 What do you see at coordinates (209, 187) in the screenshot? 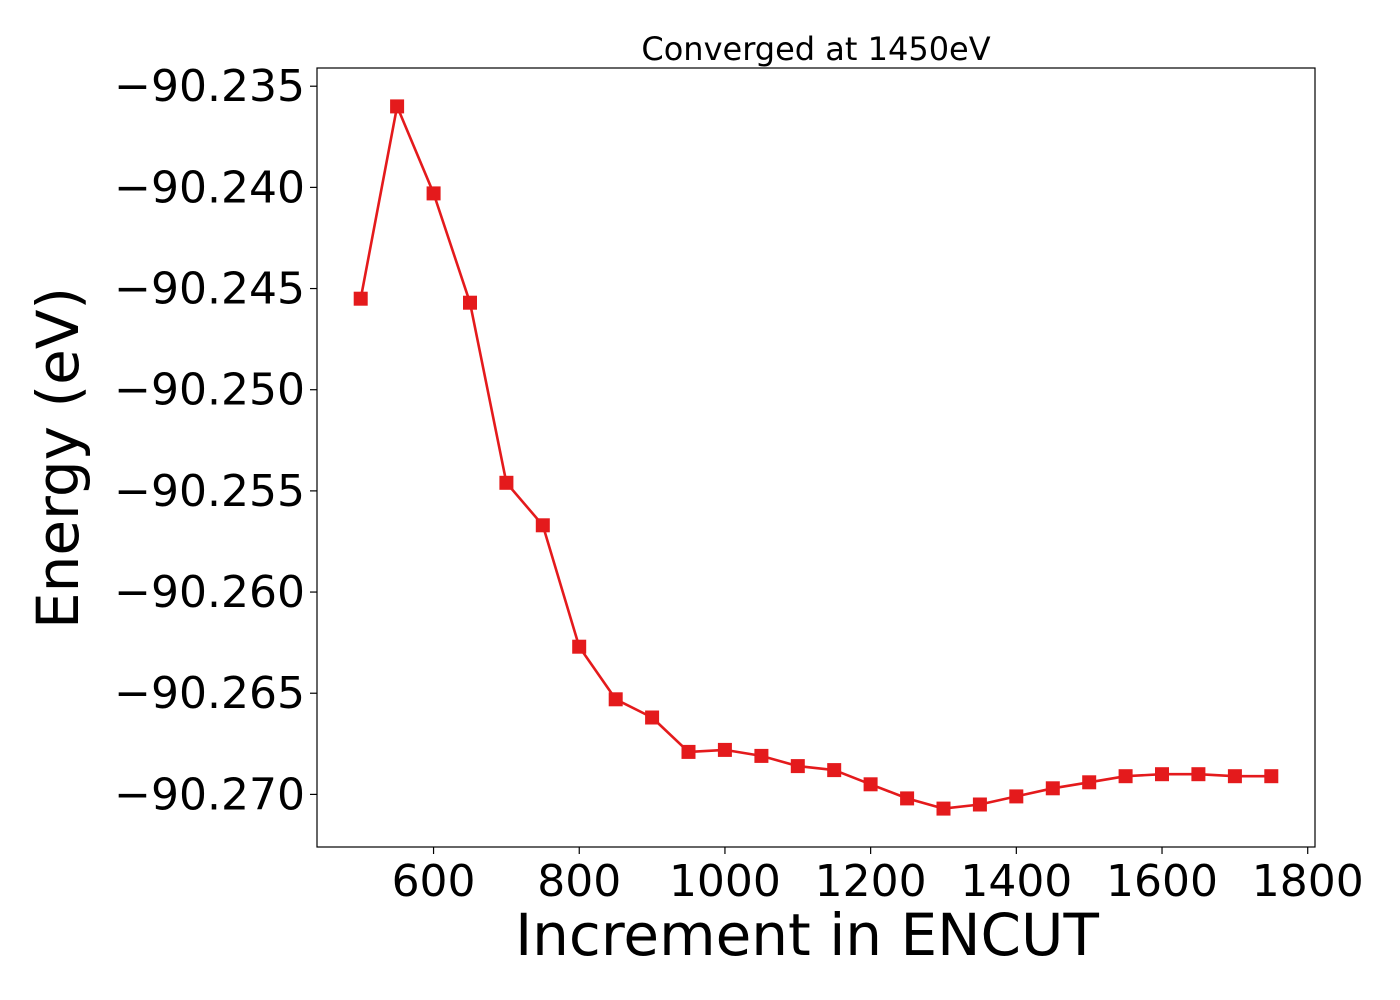
I see `y-tick-label: −90.240` at bounding box center [209, 187].